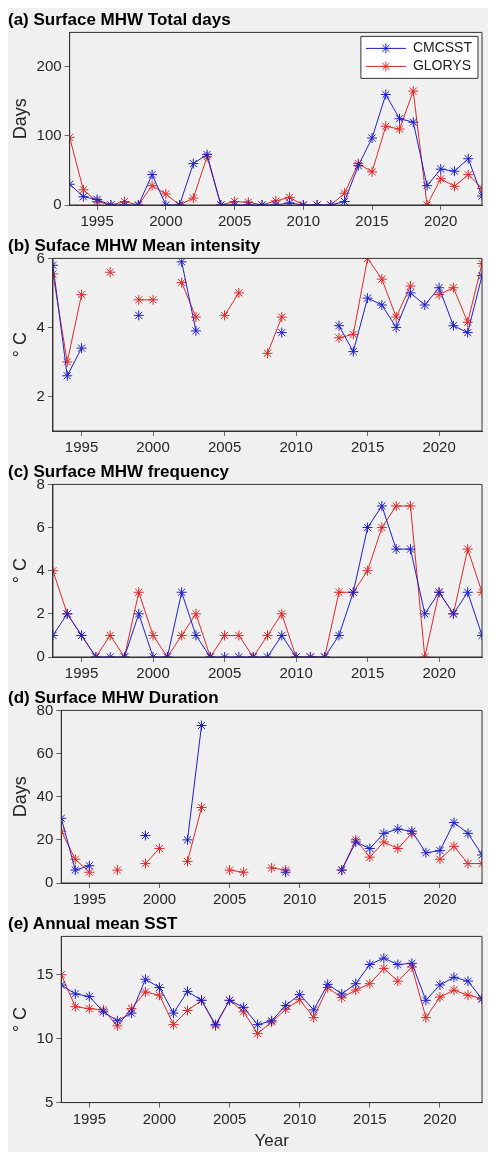  I want to click on x-axis-title: Year, so click(272, 1141).